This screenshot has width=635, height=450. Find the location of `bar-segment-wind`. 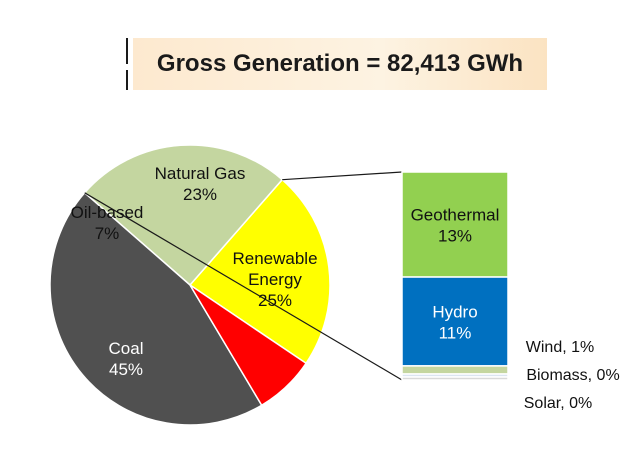

bar-segment-wind is located at coordinates (455, 370).